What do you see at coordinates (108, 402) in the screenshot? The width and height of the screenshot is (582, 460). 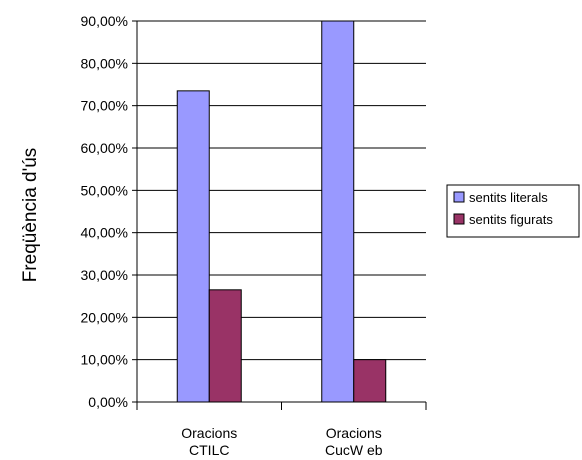 I see `y-tick-label: 0,00%` at bounding box center [108, 402].